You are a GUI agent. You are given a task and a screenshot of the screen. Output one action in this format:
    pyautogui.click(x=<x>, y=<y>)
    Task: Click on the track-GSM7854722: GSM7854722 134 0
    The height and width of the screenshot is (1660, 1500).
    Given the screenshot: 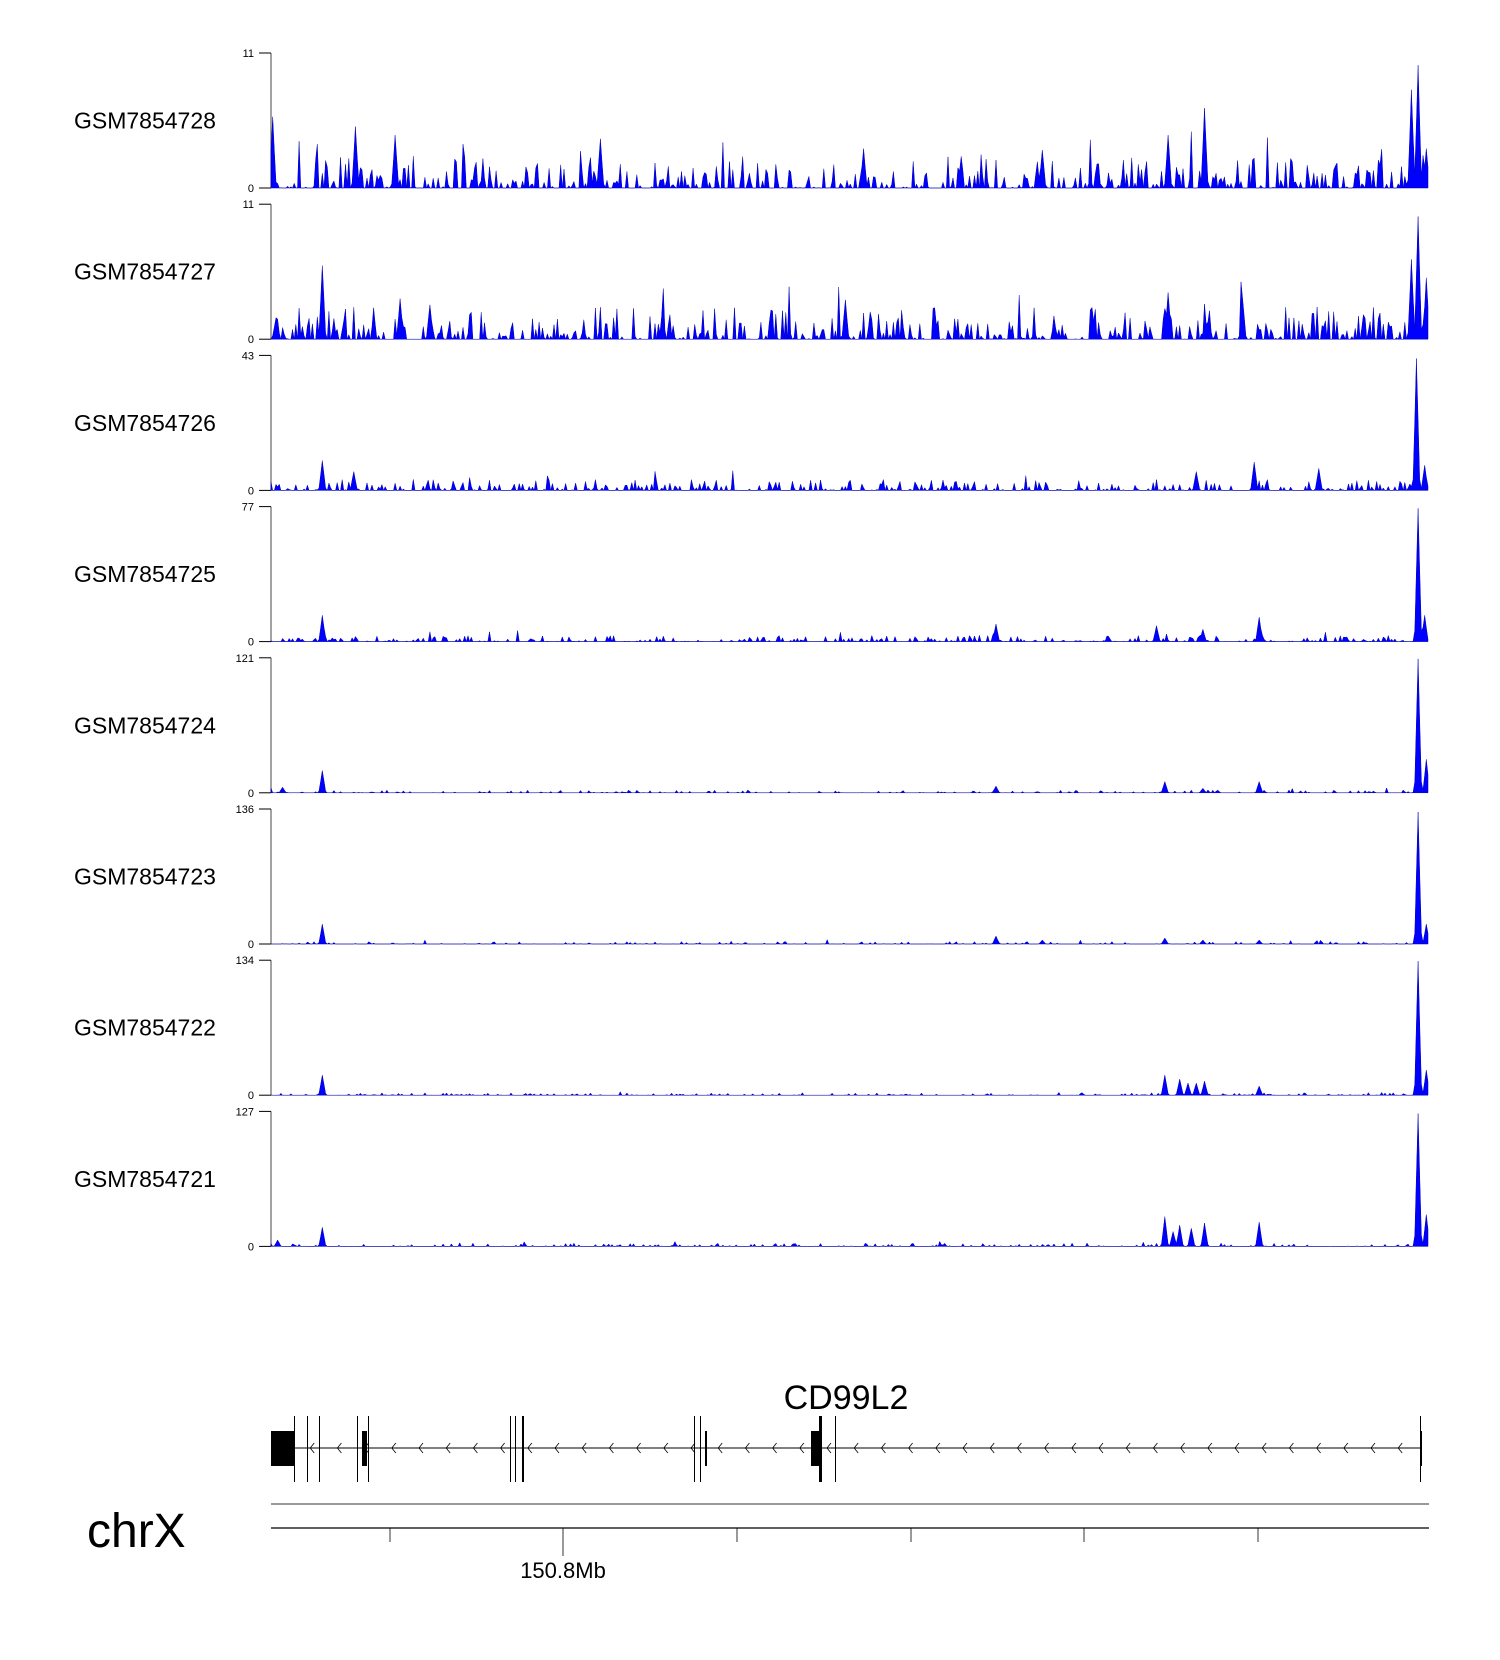 What is the action you would take?
    pyautogui.click(x=751, y=1028)
    